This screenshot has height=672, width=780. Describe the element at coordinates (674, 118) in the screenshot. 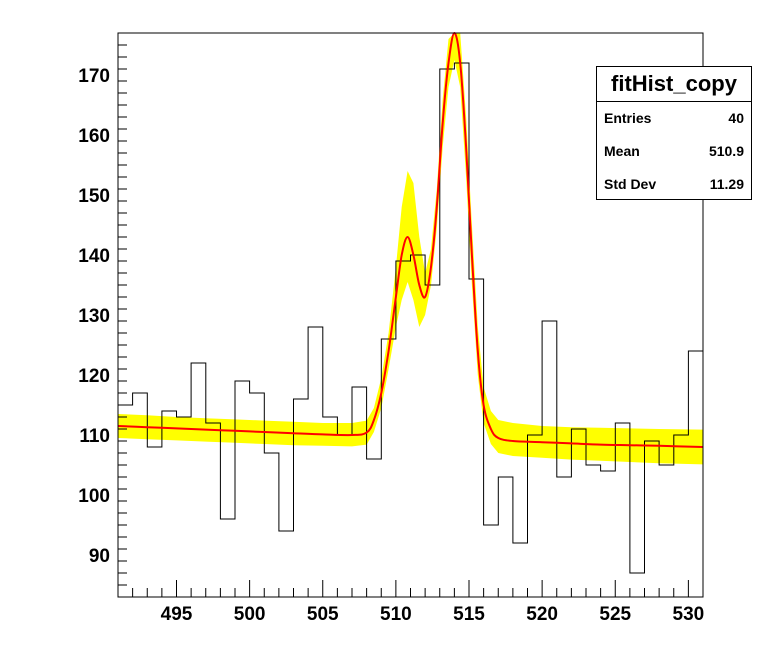

I see `stats-row-entries: Entries 40` at that location.